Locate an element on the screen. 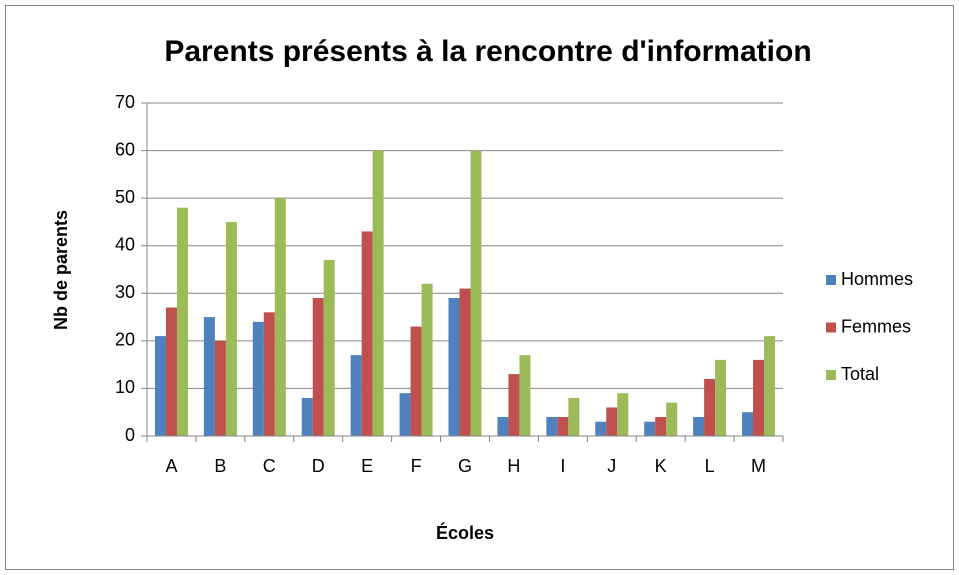 Image resolution: width=959 pixels, height=575 pixels. y-tick-label: 70 is located at coordinates (125, 102).